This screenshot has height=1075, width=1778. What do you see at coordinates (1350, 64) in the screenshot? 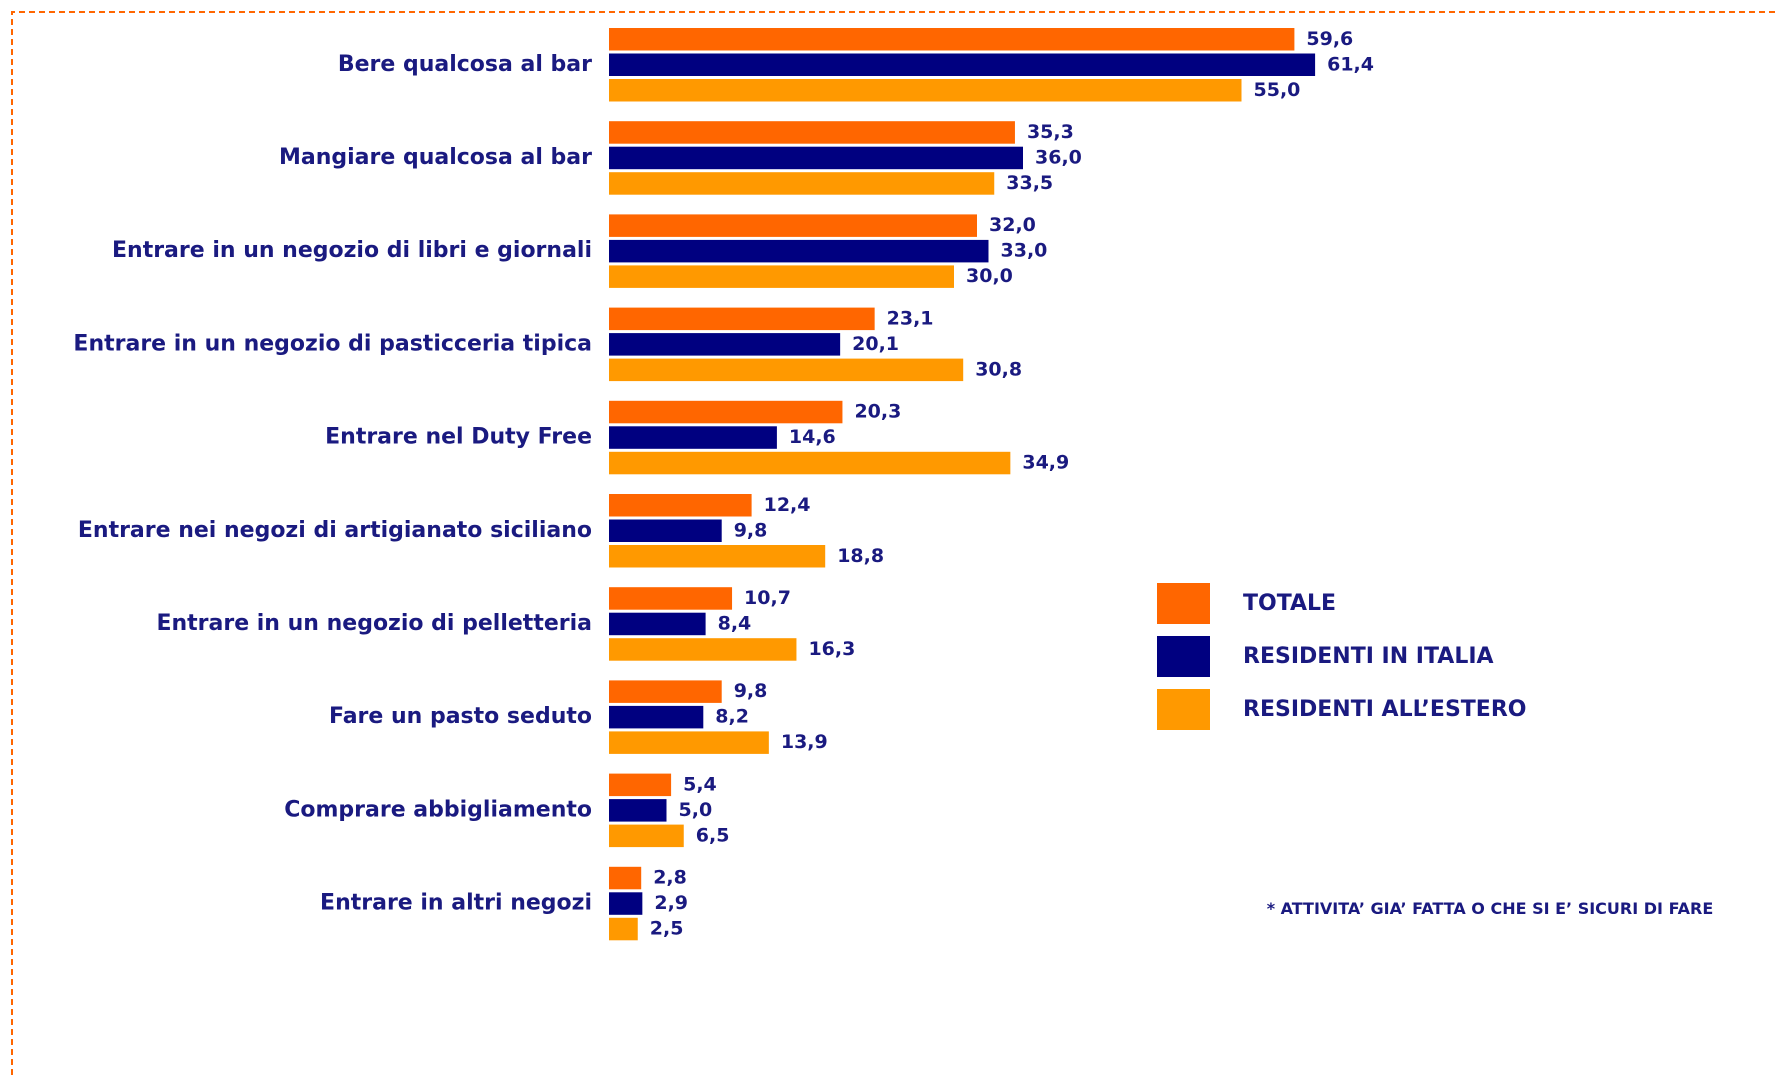
I see `value-label: 61,4` at bounding box center [1350, 64].